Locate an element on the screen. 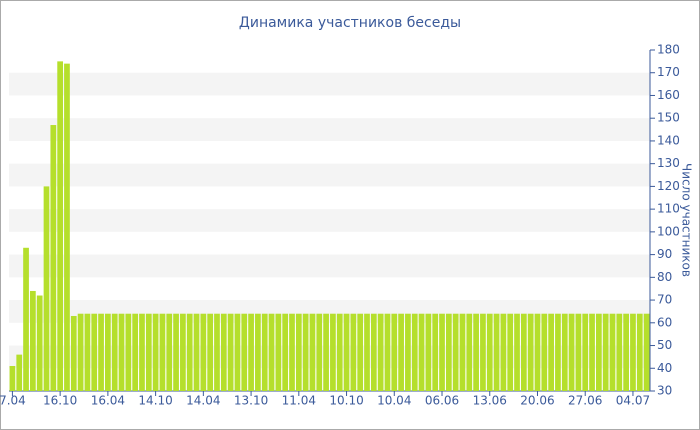 This screenshot has height=430, width=700. x-tick-label: 20.06 is located at coordinates (537, 401).